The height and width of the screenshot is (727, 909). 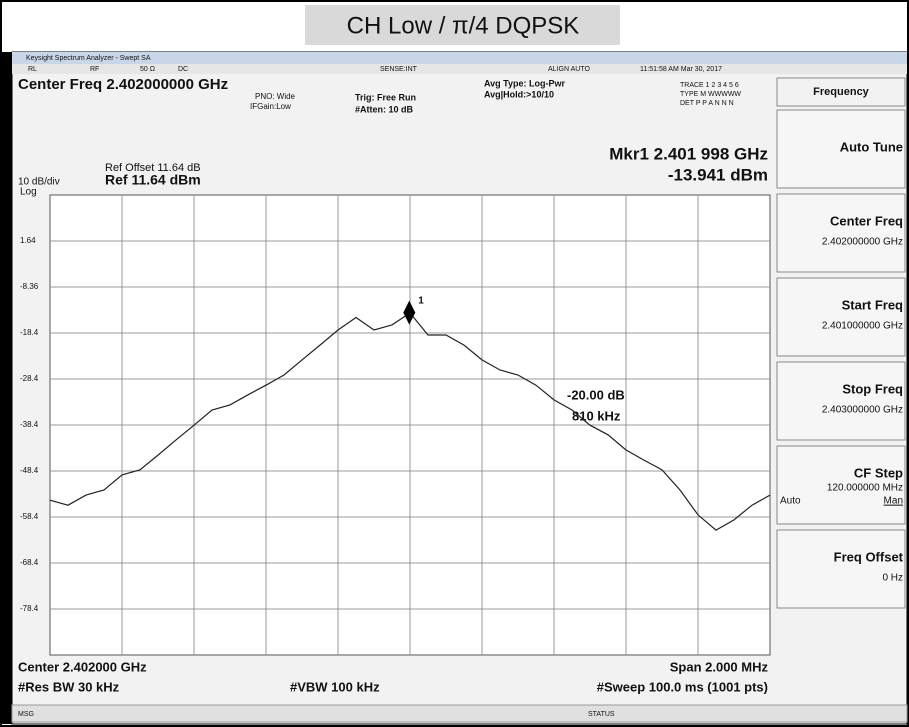 What do you see at coordinates (29, 562) in the screenshot?
I see `y-tick-label: -68.4` at bounding box center [29, 562].